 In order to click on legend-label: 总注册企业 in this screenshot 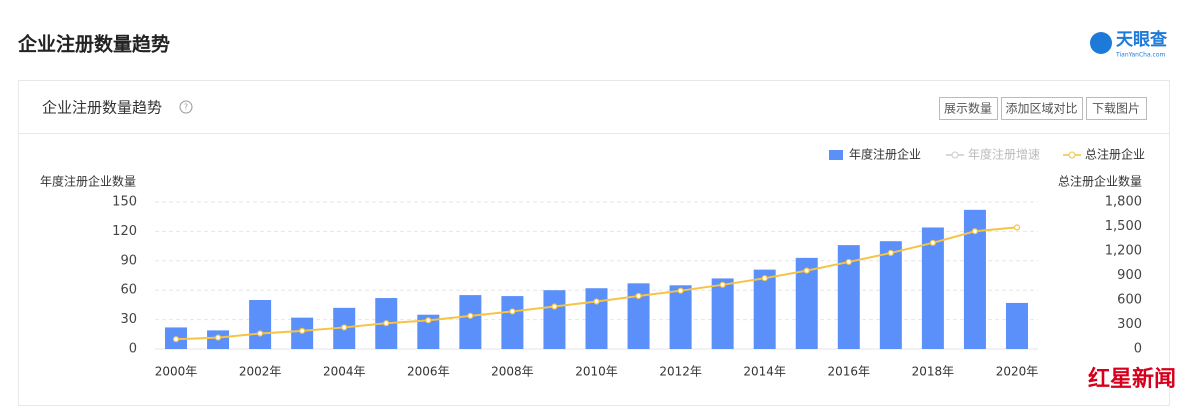, I will do `click(1115, 154)`.